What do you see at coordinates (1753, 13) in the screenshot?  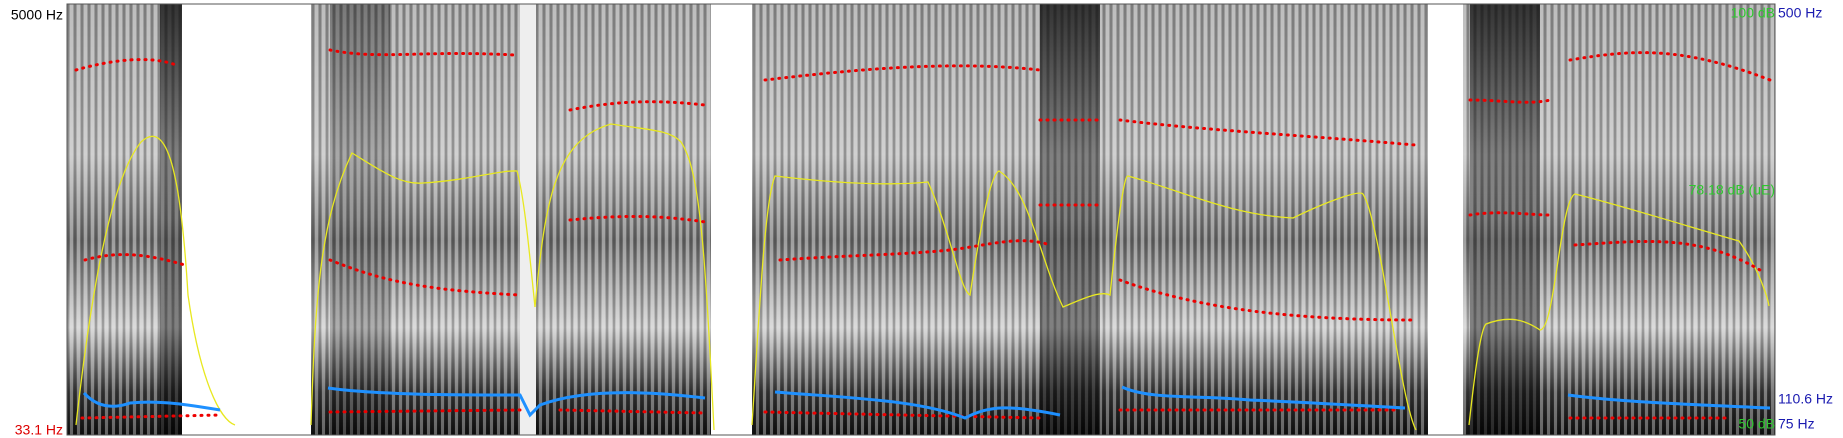 I see `intensity-top-label: 100 dB` at bounding box center [1753, 13].